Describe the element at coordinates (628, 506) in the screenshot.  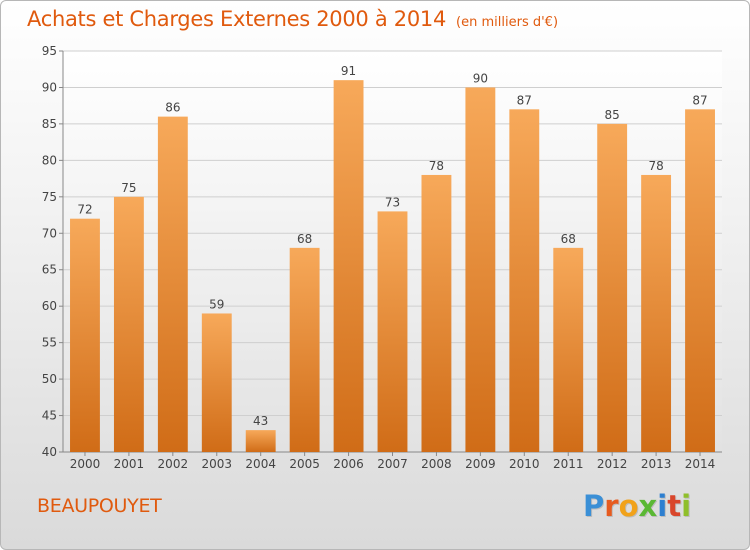
I see `logo-letter: o` at that location.